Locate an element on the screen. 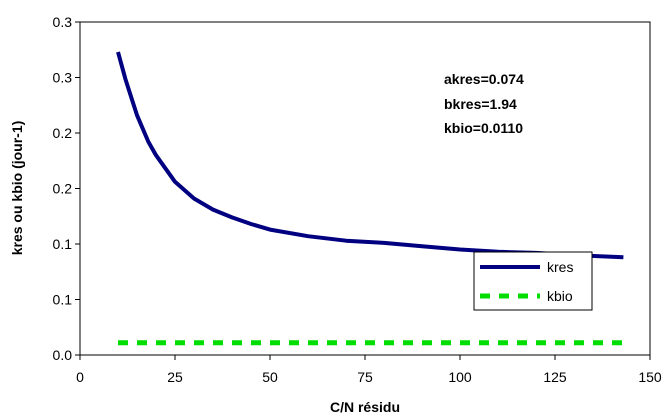 The image size is (665, 419). x-axis-ticks: 0 25 50 75 100 125 150 is located at coordinates (369, 370).